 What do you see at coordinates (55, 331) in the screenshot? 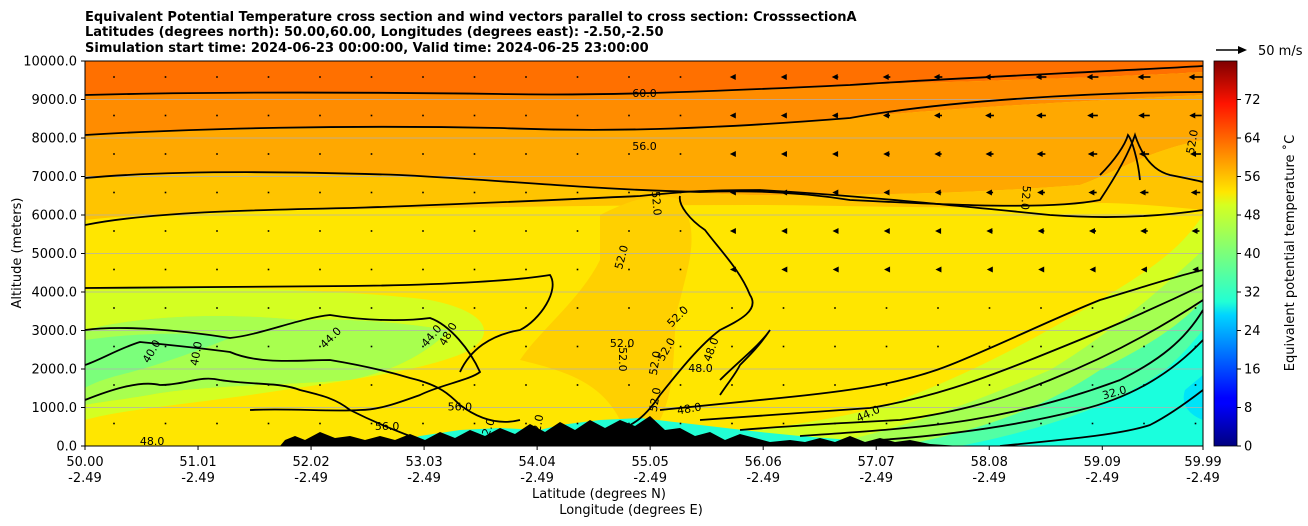
I see `y-tick-label: 3000.0` at bounding box center [55, 331].